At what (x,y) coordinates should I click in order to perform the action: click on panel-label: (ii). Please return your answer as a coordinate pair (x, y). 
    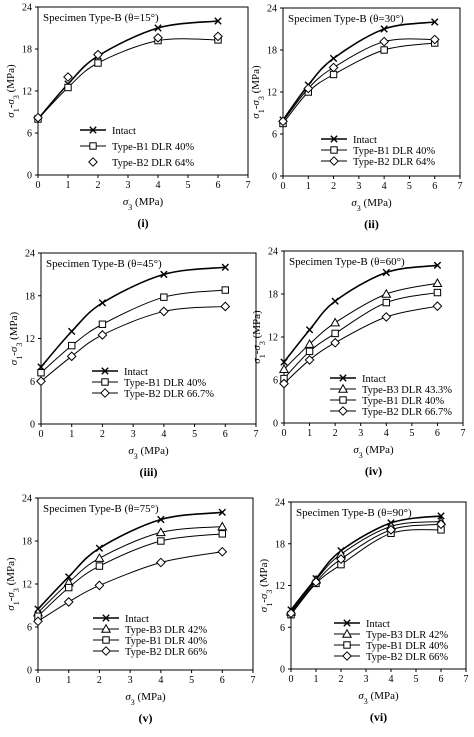
    Looking at the image, I should click on (371, 224).